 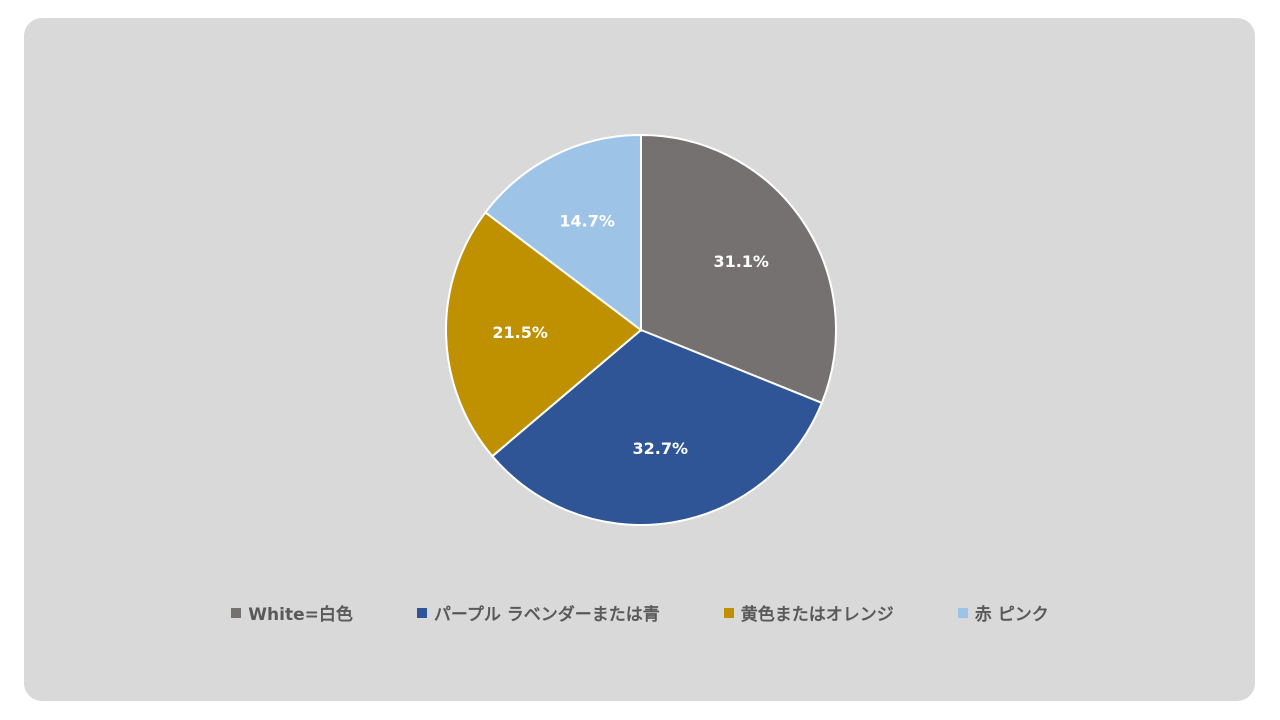 I want to click on data-label-red: 14.7%, so click(x=587, y=220).